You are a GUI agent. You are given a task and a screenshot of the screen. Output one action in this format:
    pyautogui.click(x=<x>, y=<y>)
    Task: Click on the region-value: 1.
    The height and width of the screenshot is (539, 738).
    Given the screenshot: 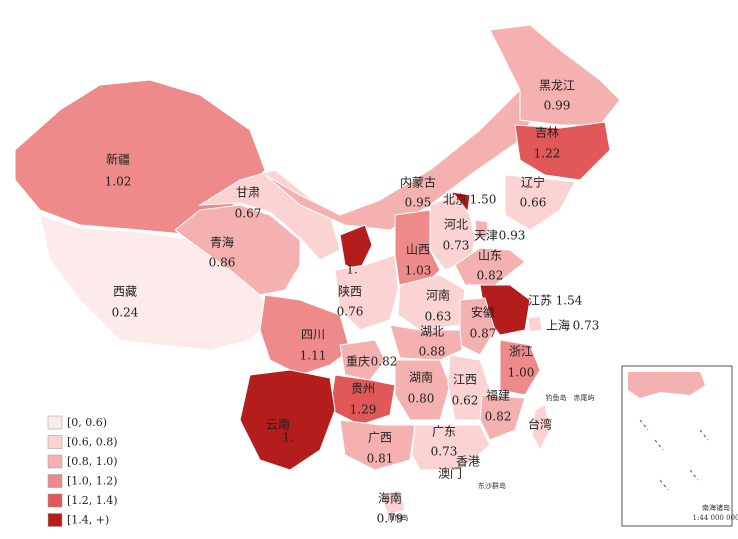 What is the action you would take?
    pyautogui.click(x=287, y=438)
    